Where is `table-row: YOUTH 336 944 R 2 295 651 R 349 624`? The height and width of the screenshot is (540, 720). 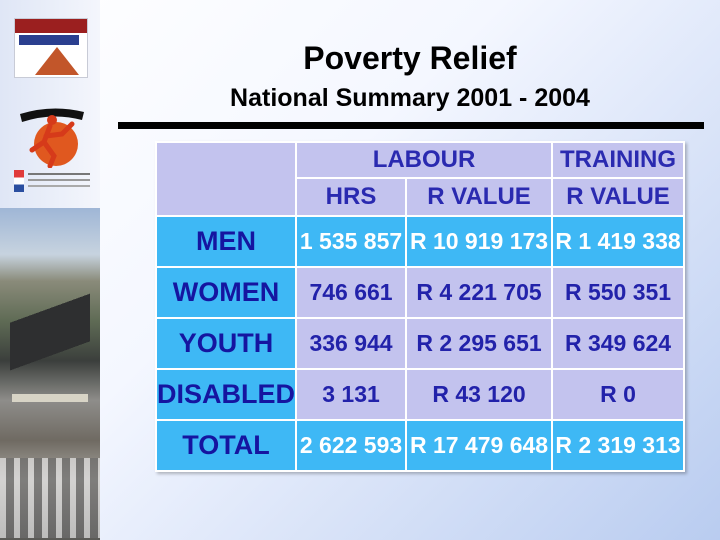
table-row: YOUTH 336 944 R 2 295 651 R 349 624 is located at coordinates (420, 343).